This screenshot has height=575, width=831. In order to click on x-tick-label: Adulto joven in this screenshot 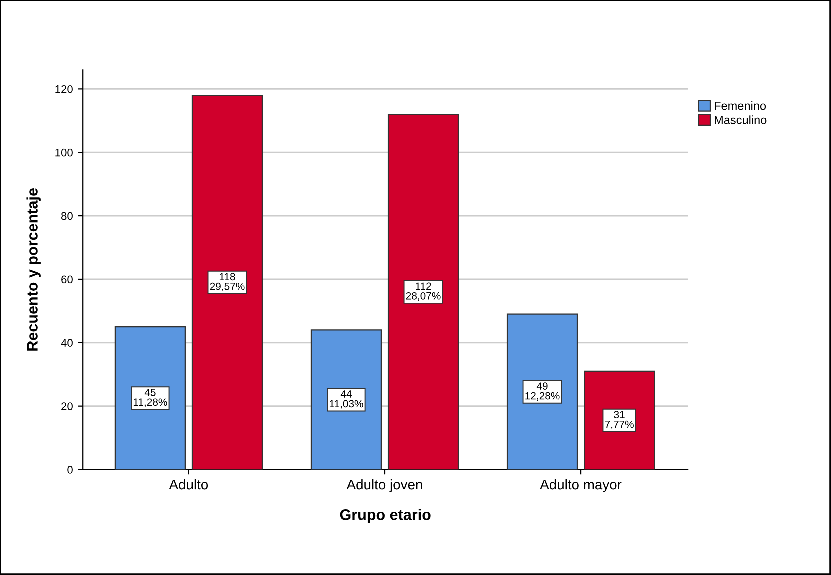, I will do `click(384, 485)`.